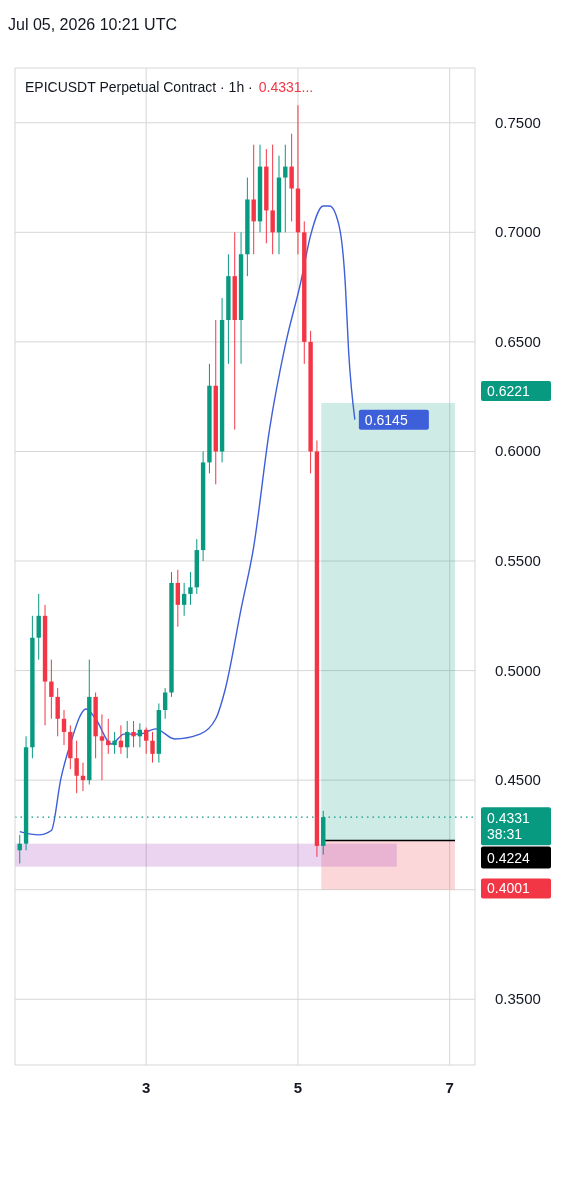 This screenshot has height=1199, width=582. I want to click on y-tick-label: 0.7000, so click(518, 232).